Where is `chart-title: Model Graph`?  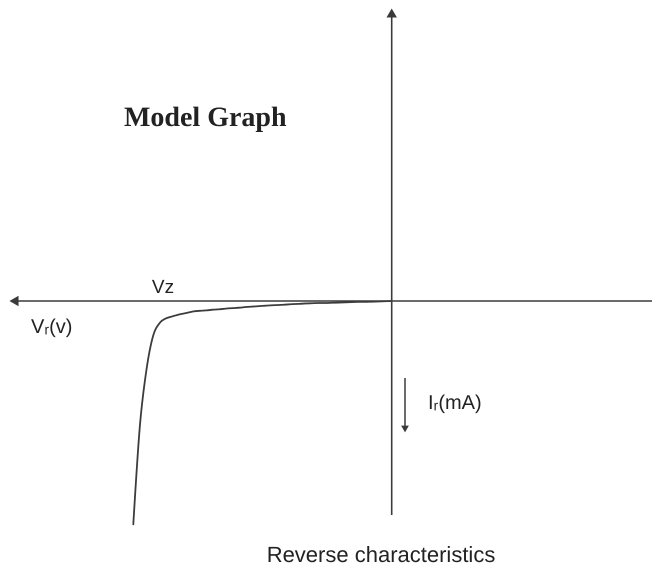
chart-title: Model Graph is located at coordinates (205, 117).